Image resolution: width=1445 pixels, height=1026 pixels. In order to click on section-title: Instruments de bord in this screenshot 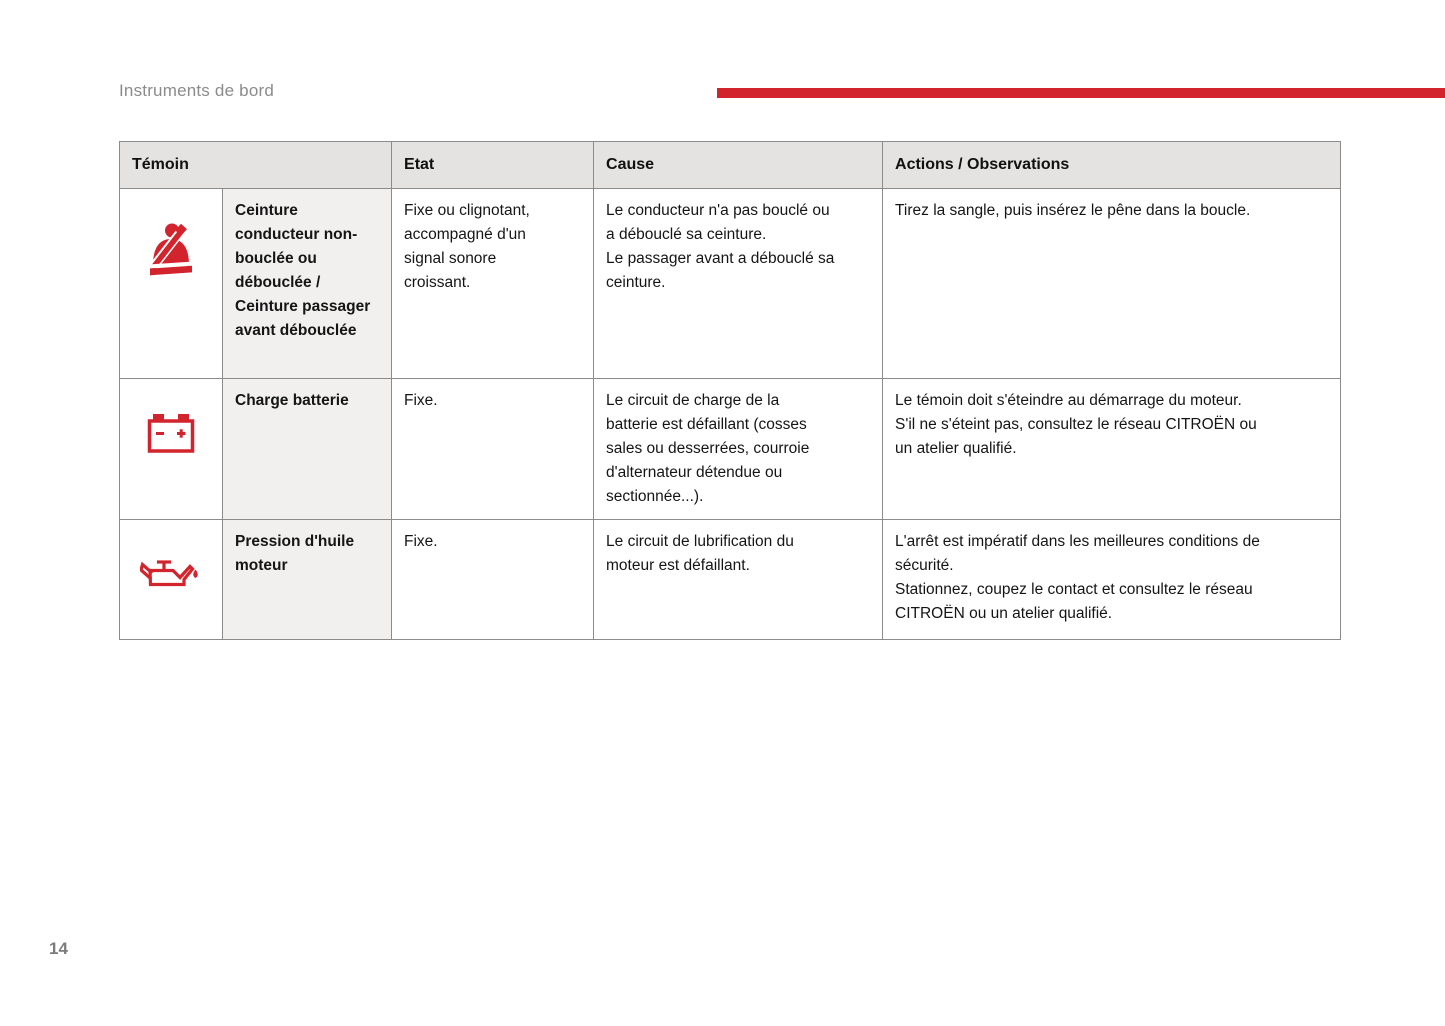, I will do `click(196, 90)`.